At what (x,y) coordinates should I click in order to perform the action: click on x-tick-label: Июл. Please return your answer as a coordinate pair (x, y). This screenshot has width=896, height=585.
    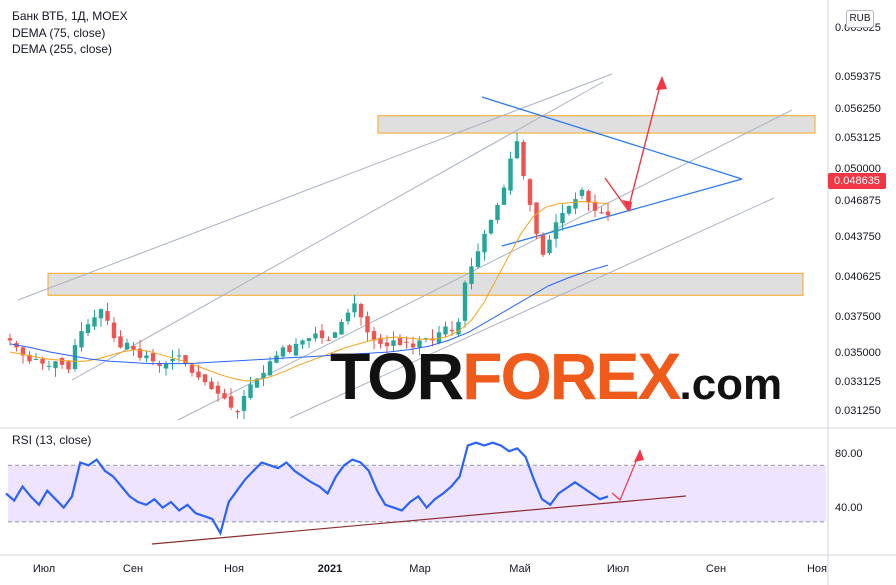
    Looking at the image, I should click on (618, 569).